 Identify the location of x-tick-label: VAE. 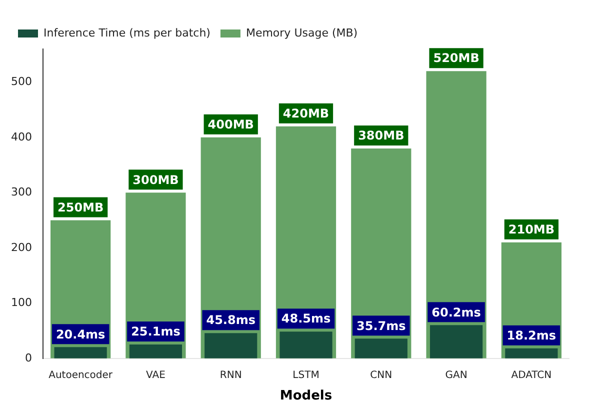
(156, 375).